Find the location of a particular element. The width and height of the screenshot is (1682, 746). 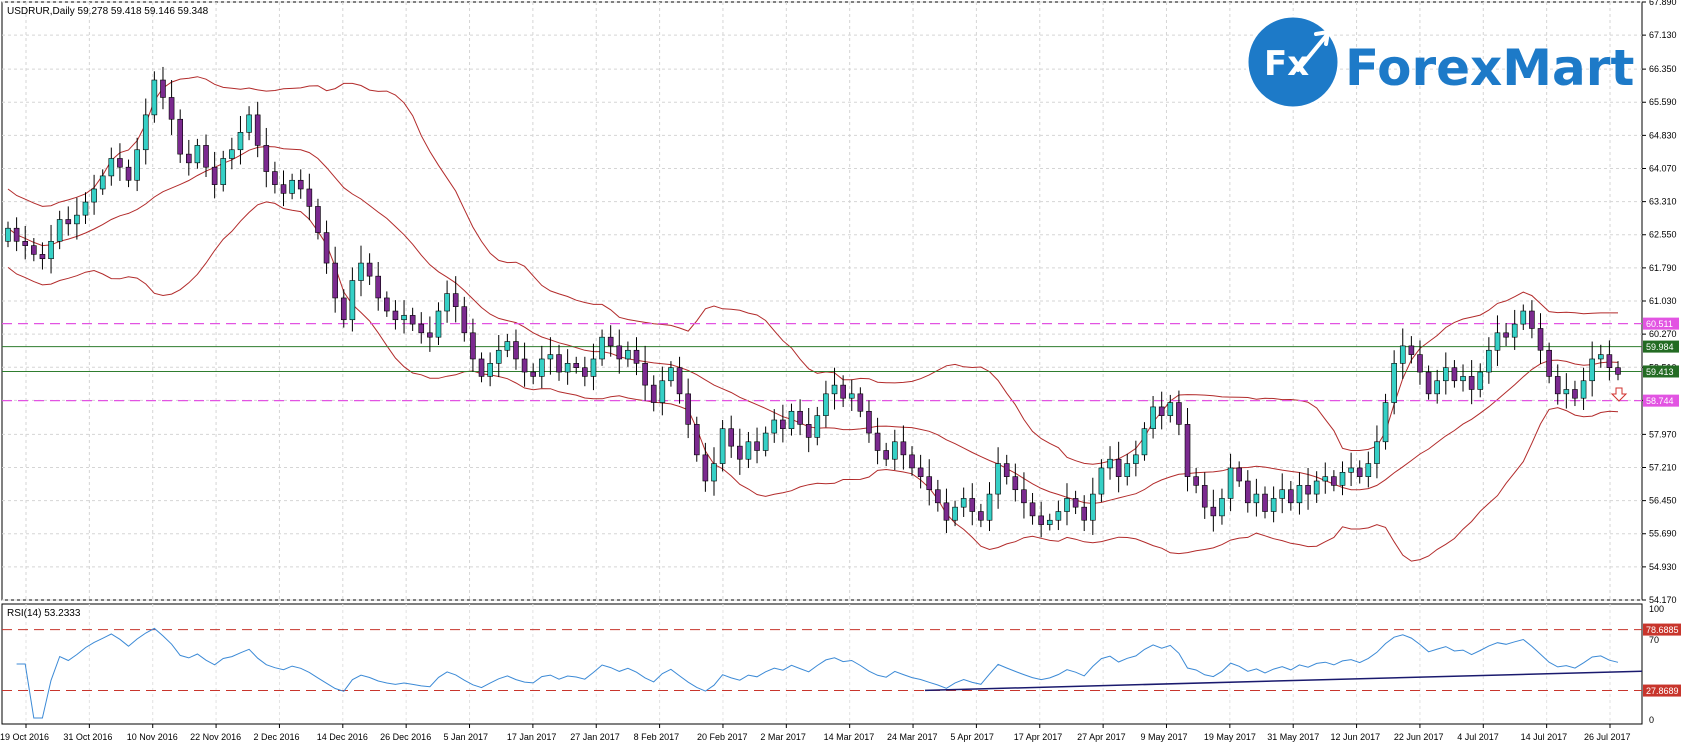

rsi-scale-label: 0 is located at coordinates (1651, 720).